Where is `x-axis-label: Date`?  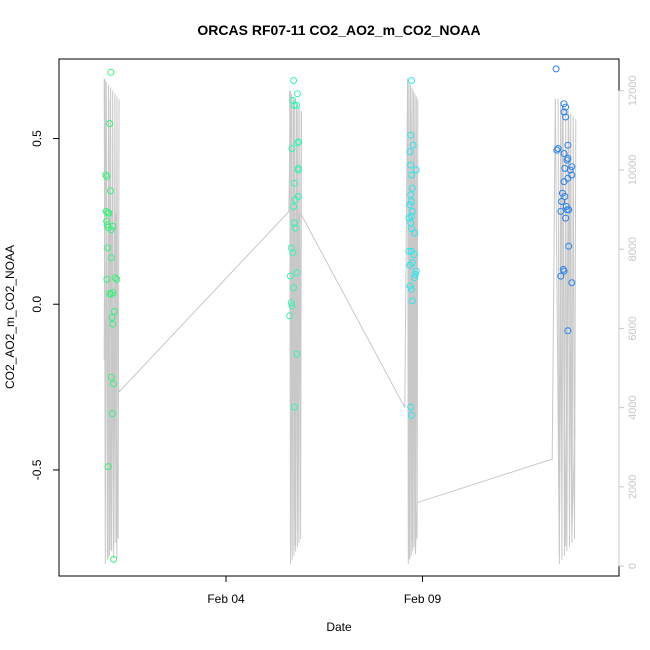
x-axis-label: Date is located at coordinates (339, 627).